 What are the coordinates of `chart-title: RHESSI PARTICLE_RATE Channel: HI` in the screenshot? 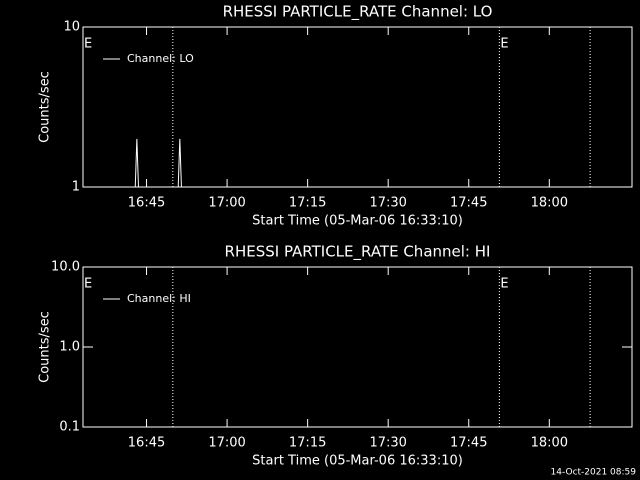 It's located at (358, 252).